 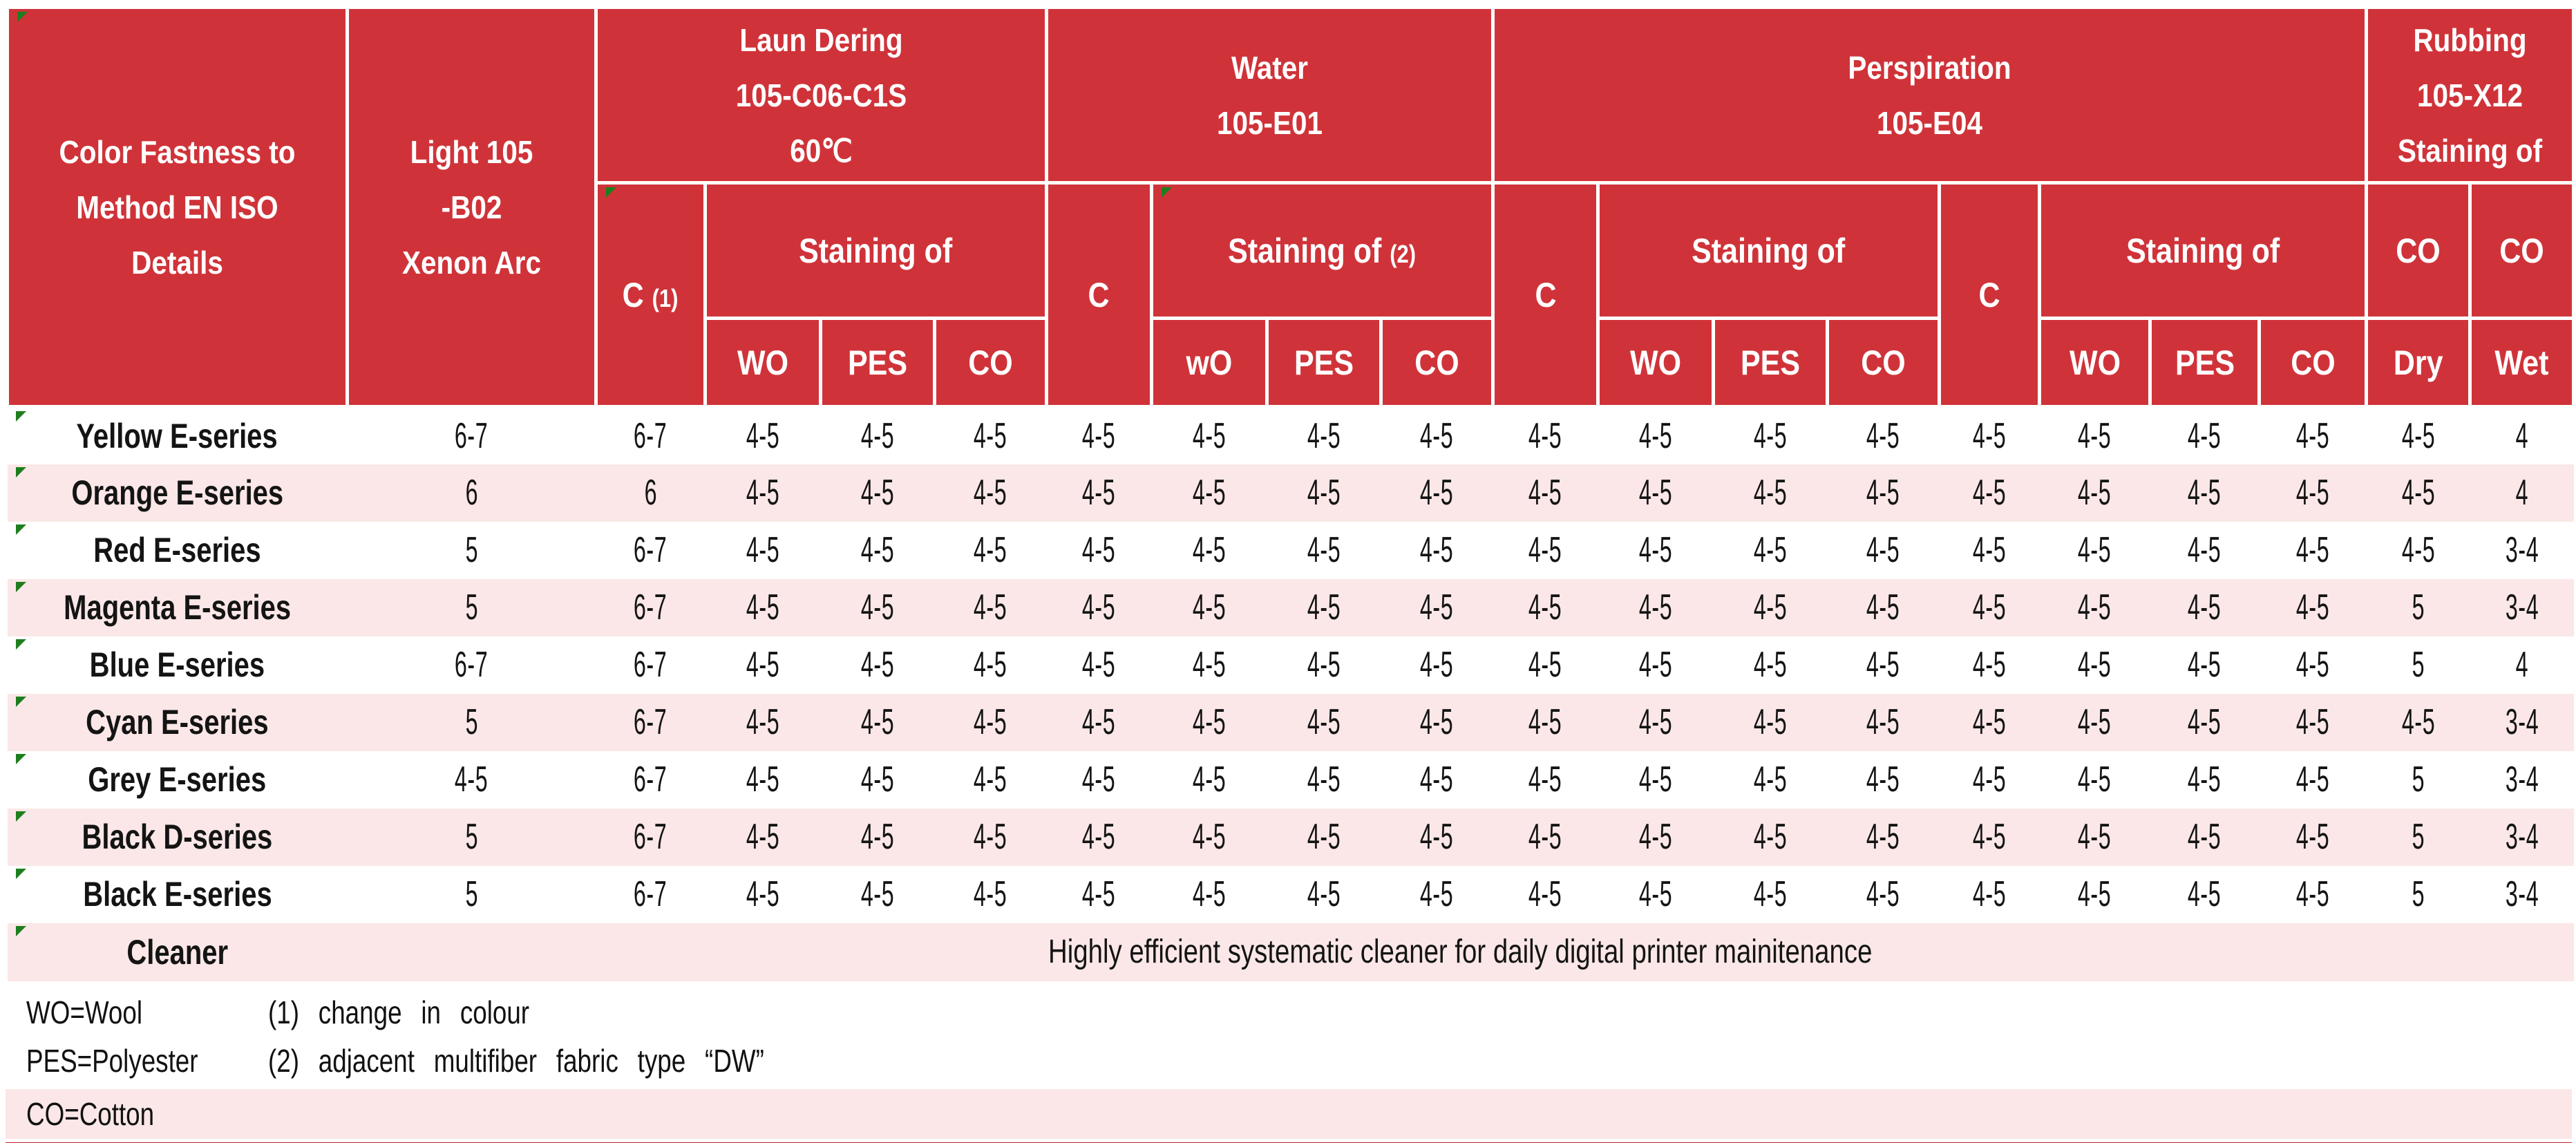 What do you see at coordinates (2522, 362) in the screenshot?
I see `subheader-rubbing-wet: Wet` at bounding box center [2522, 362].